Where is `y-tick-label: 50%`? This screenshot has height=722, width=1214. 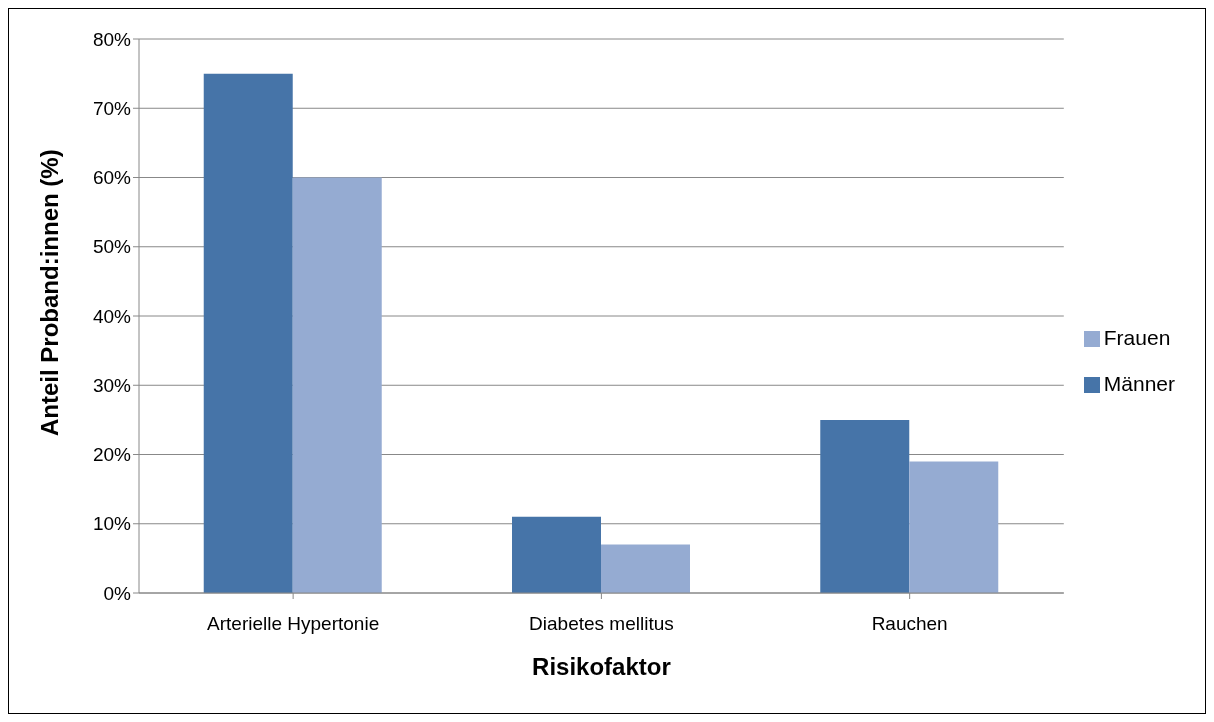 y-tick-label: 50% is located at coordinates (112, 247).